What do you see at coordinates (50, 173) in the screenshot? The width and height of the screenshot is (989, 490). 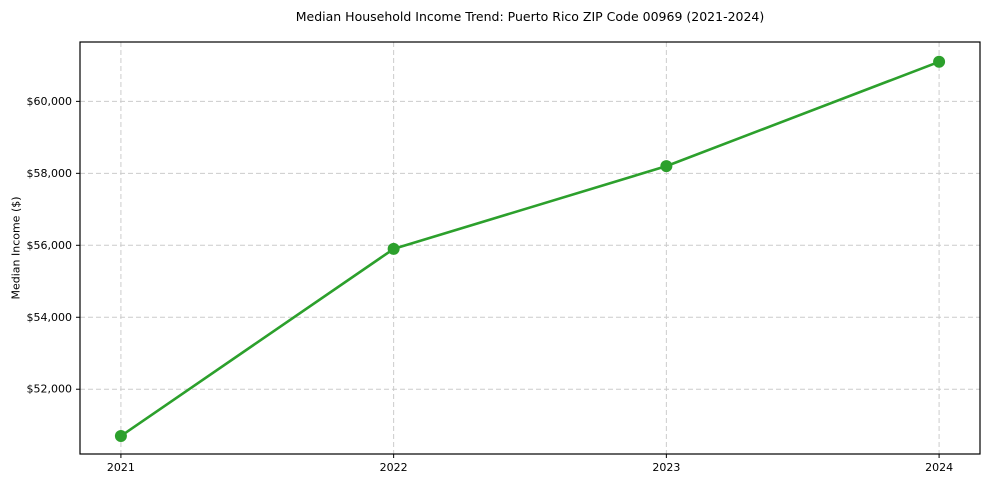 I see `y-tick-label: $58,000` at bounding box center [50, 173].